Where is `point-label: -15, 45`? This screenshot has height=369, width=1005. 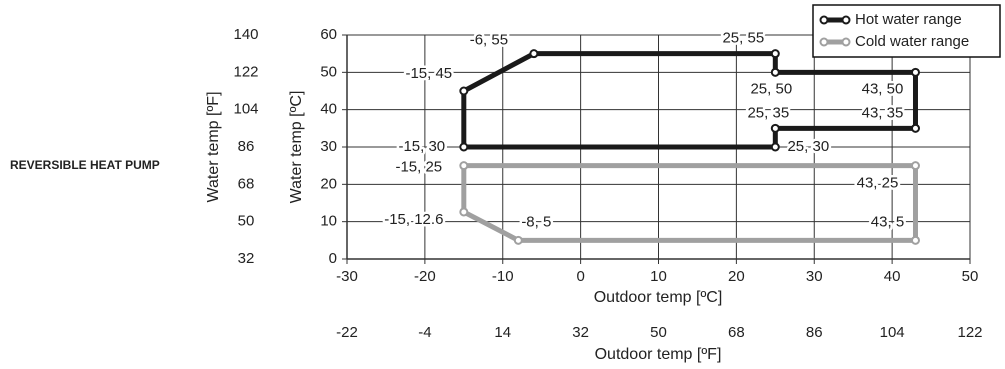 point-label: -15, 45 is located at coordinates (428, 73).